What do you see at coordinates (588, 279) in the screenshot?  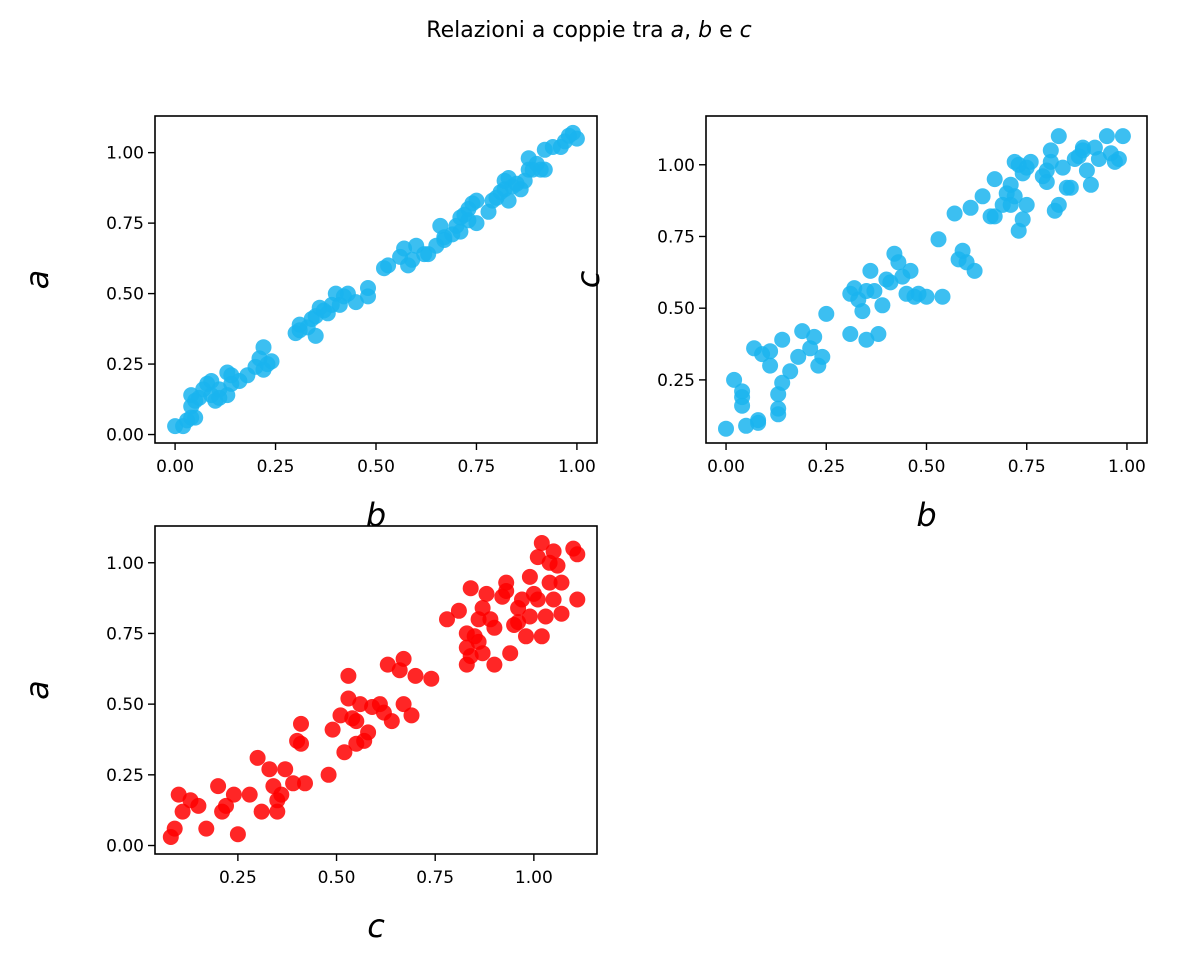 I see `y-axis-label: c` at bounding box center [588, 279].